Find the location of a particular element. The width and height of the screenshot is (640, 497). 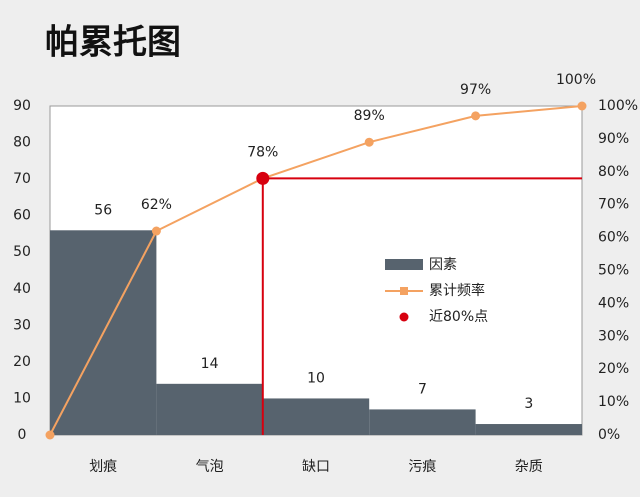

y2-tick-label: 60% is located at coordinates (613, 238).